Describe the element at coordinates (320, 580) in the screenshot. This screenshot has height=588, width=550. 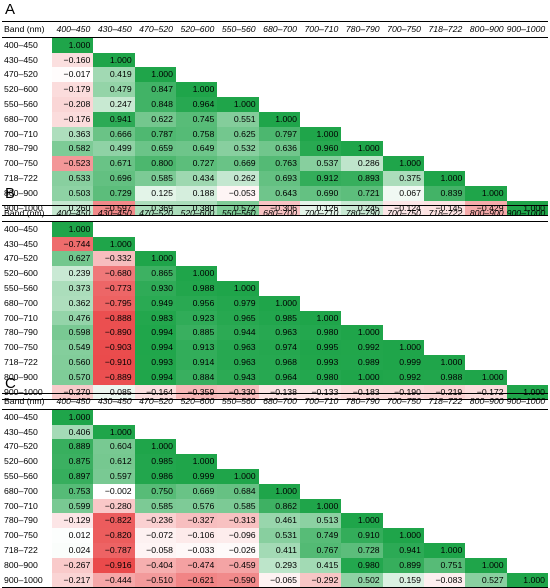
I see `correlation-cell: −0.292` at that location.